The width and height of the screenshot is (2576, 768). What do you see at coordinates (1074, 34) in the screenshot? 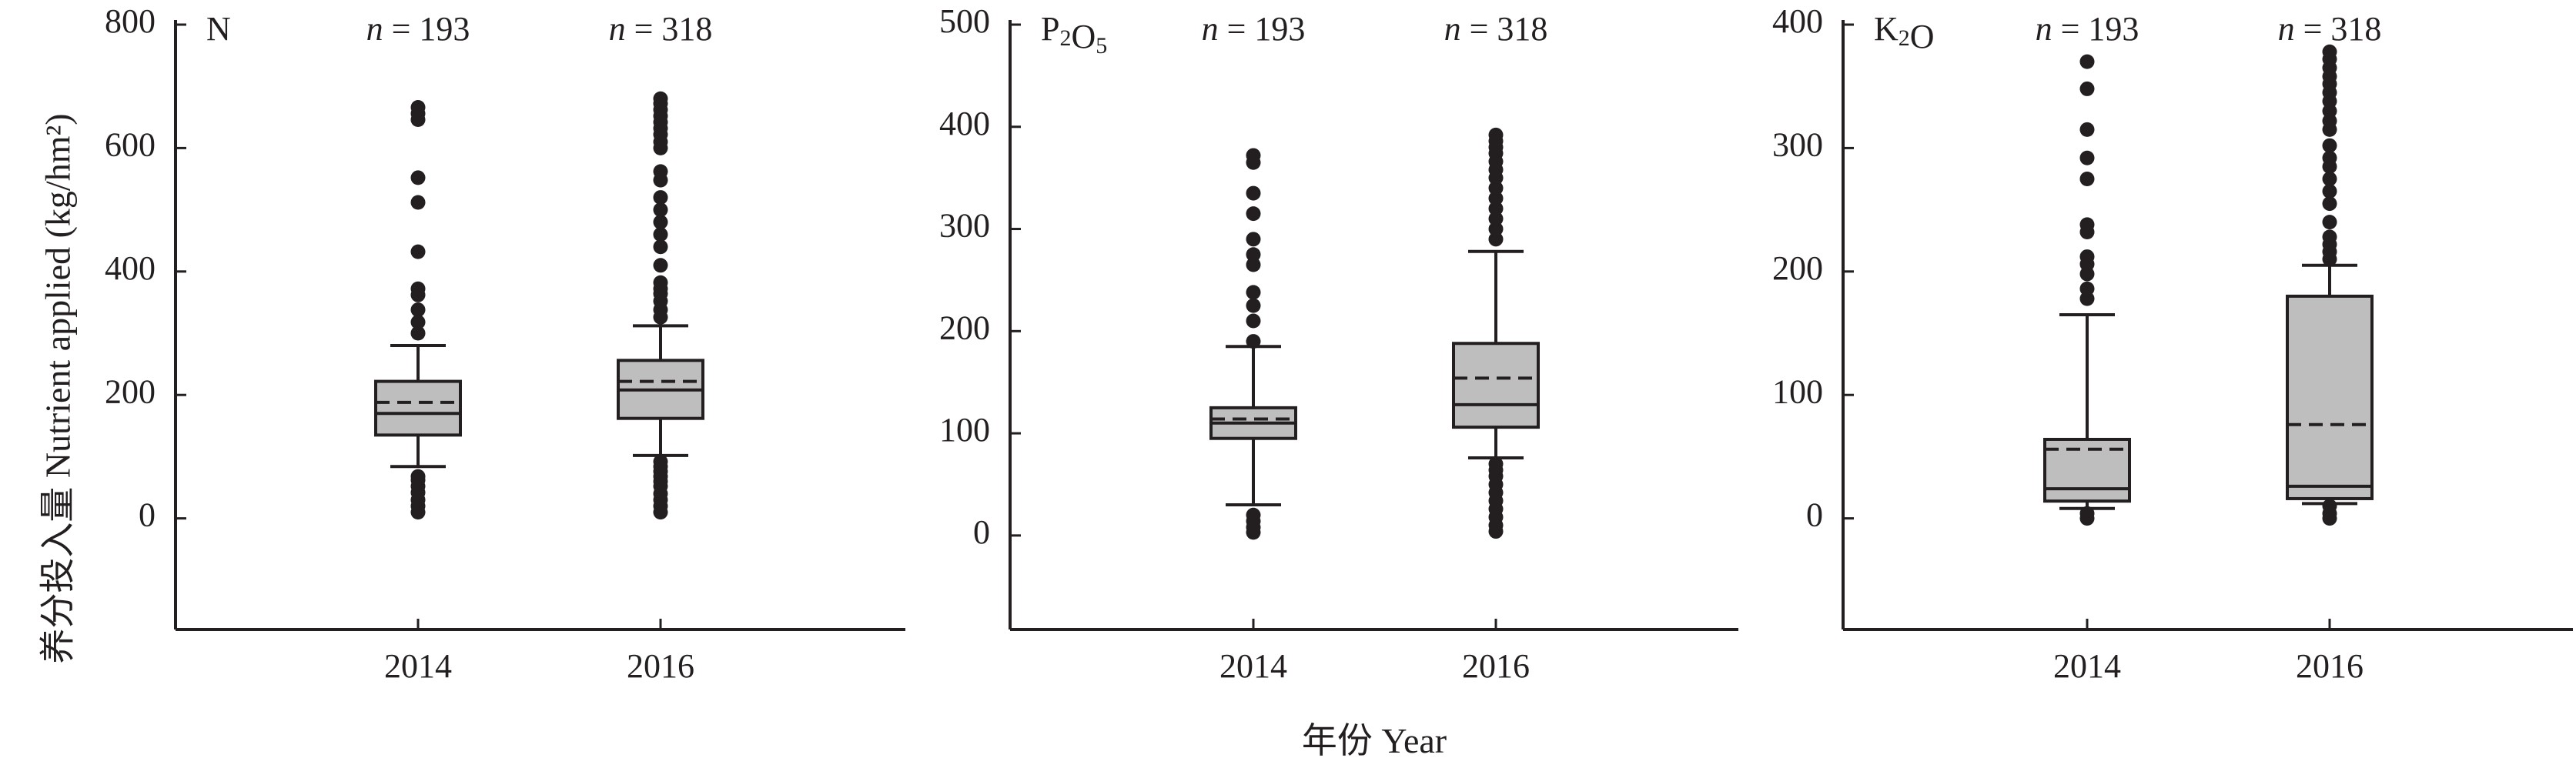
I see `panel-label: P2O5` at bounding box center [1074, 34].